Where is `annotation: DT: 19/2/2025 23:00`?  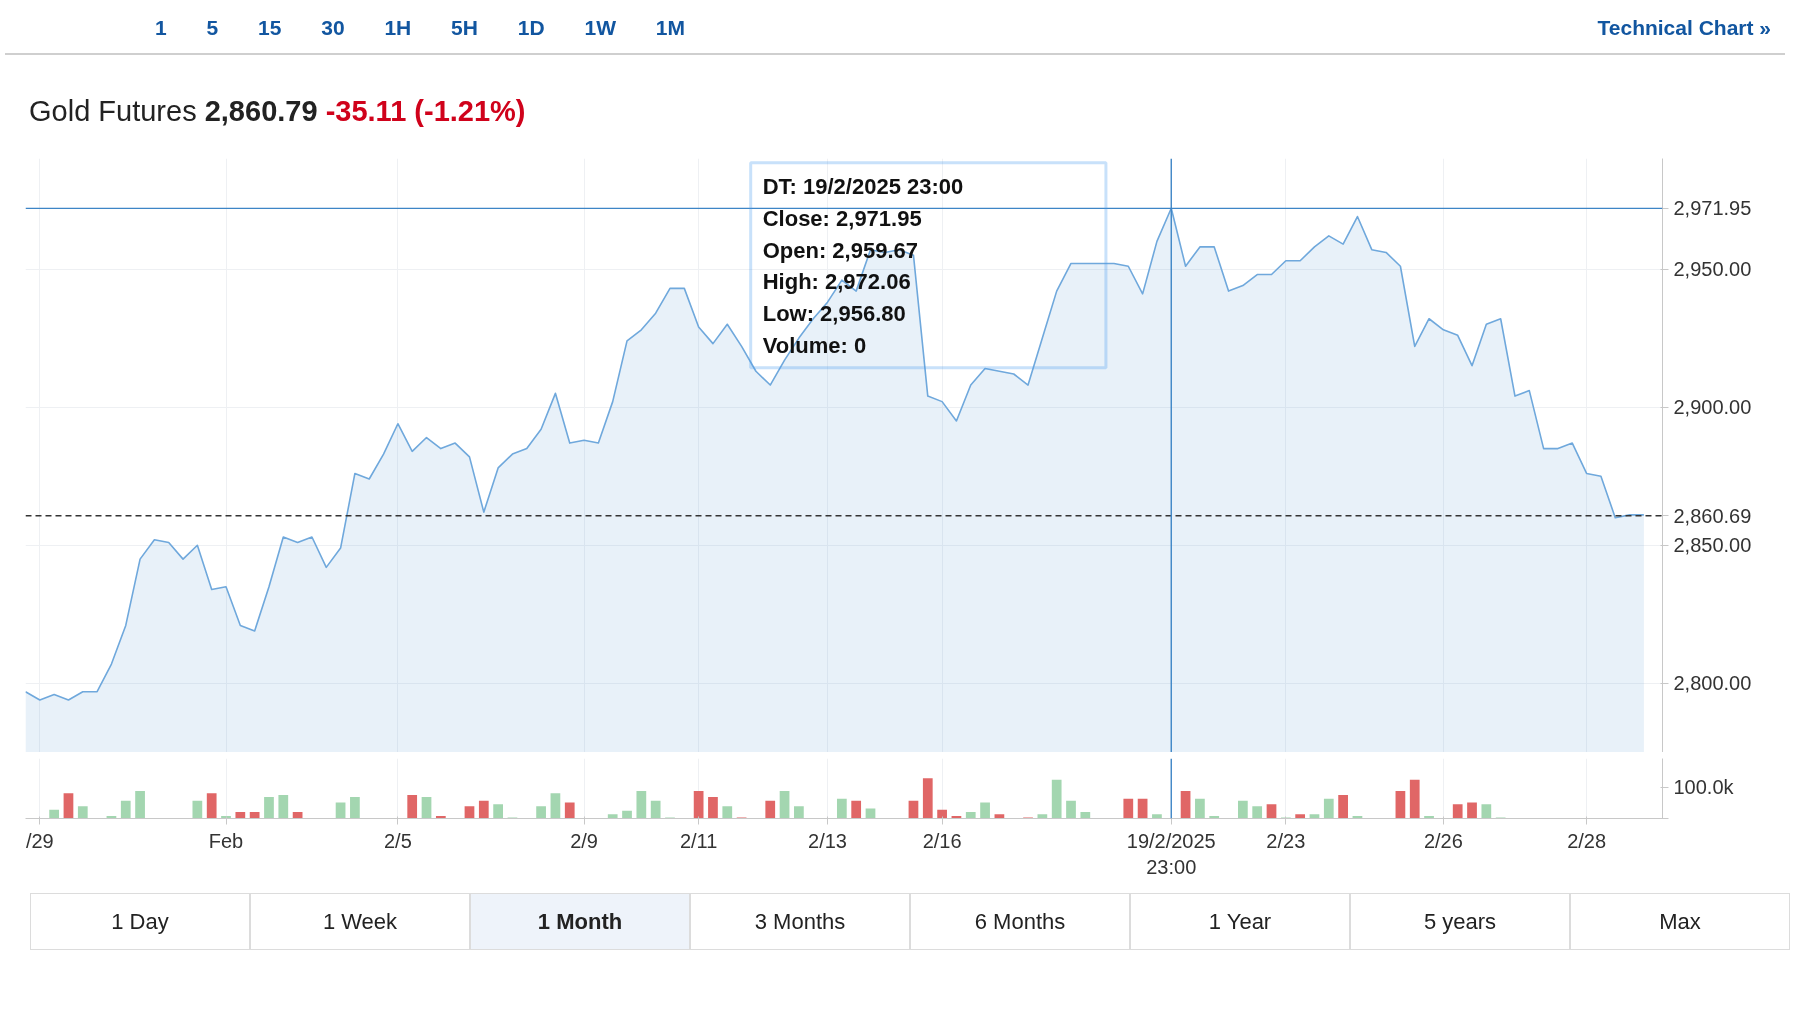 annotation: DT: 19/2/2025 23:00 is located at coordinates (863, 186).